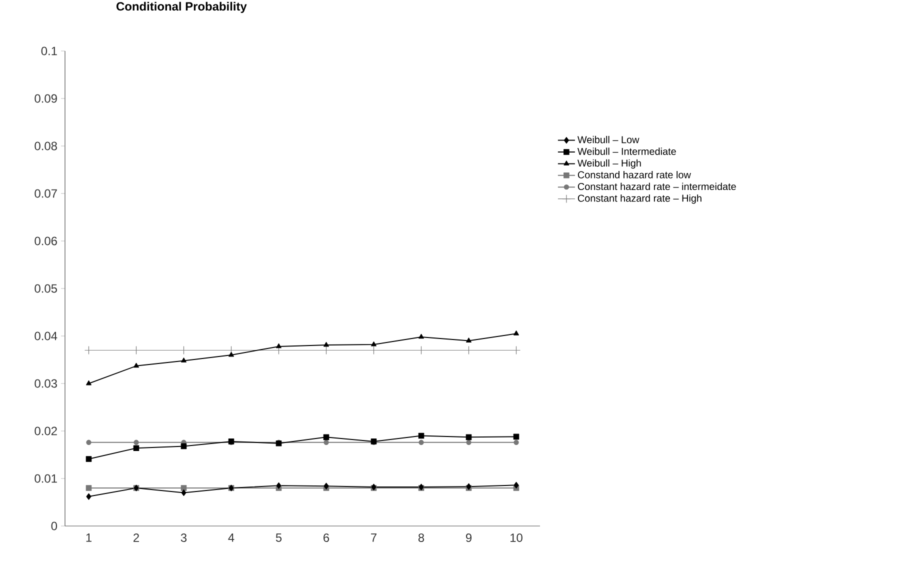 This screenshot has height=566, width=904. I want to click on x-tick-label: 10, so click(516, 538).